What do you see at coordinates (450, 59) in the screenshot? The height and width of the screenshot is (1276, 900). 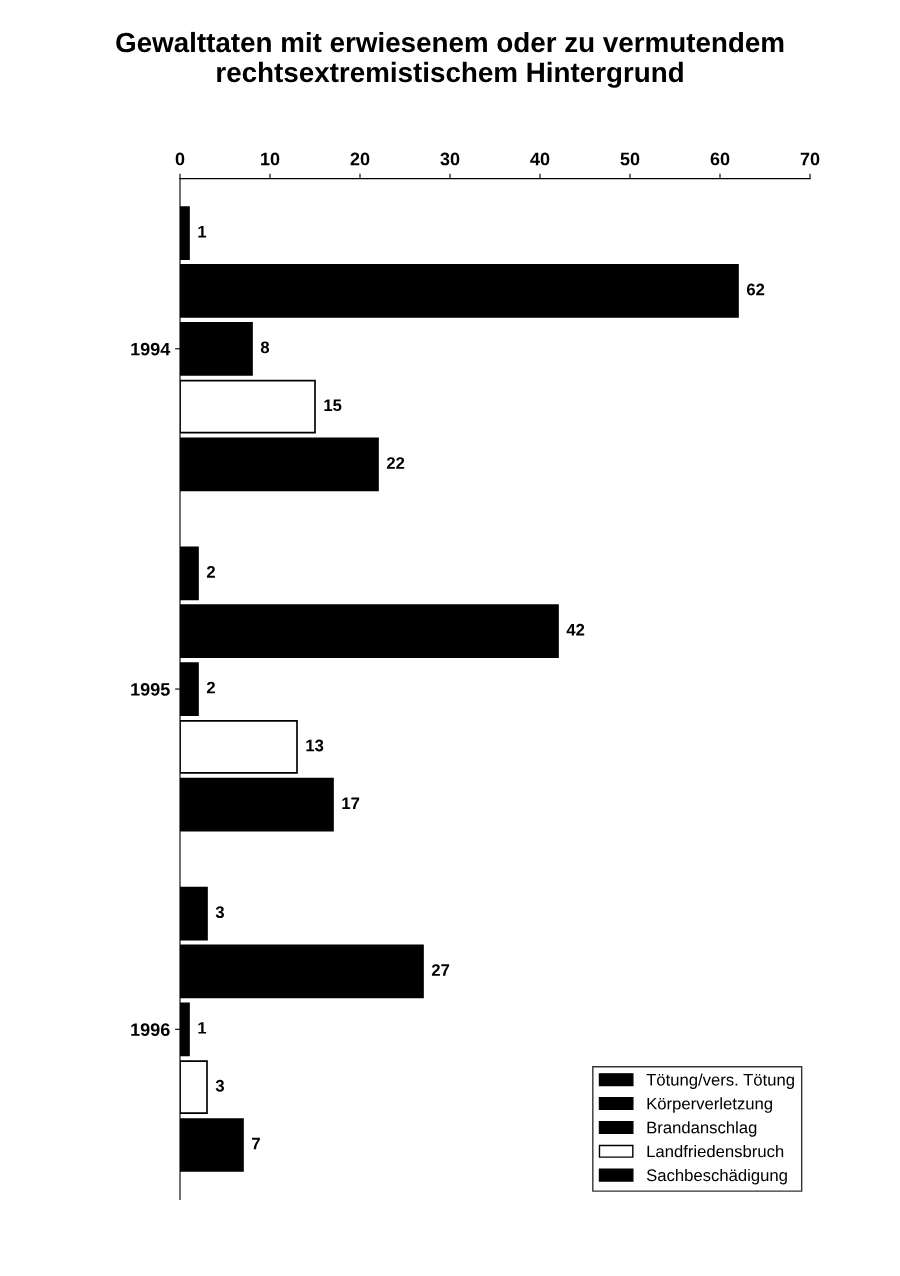 I see `chart-title: Gewalttaten mit erwiesenem oder zu vermutendem rechtsextremistischem Hintergrund` at bounding box center [450, 59].